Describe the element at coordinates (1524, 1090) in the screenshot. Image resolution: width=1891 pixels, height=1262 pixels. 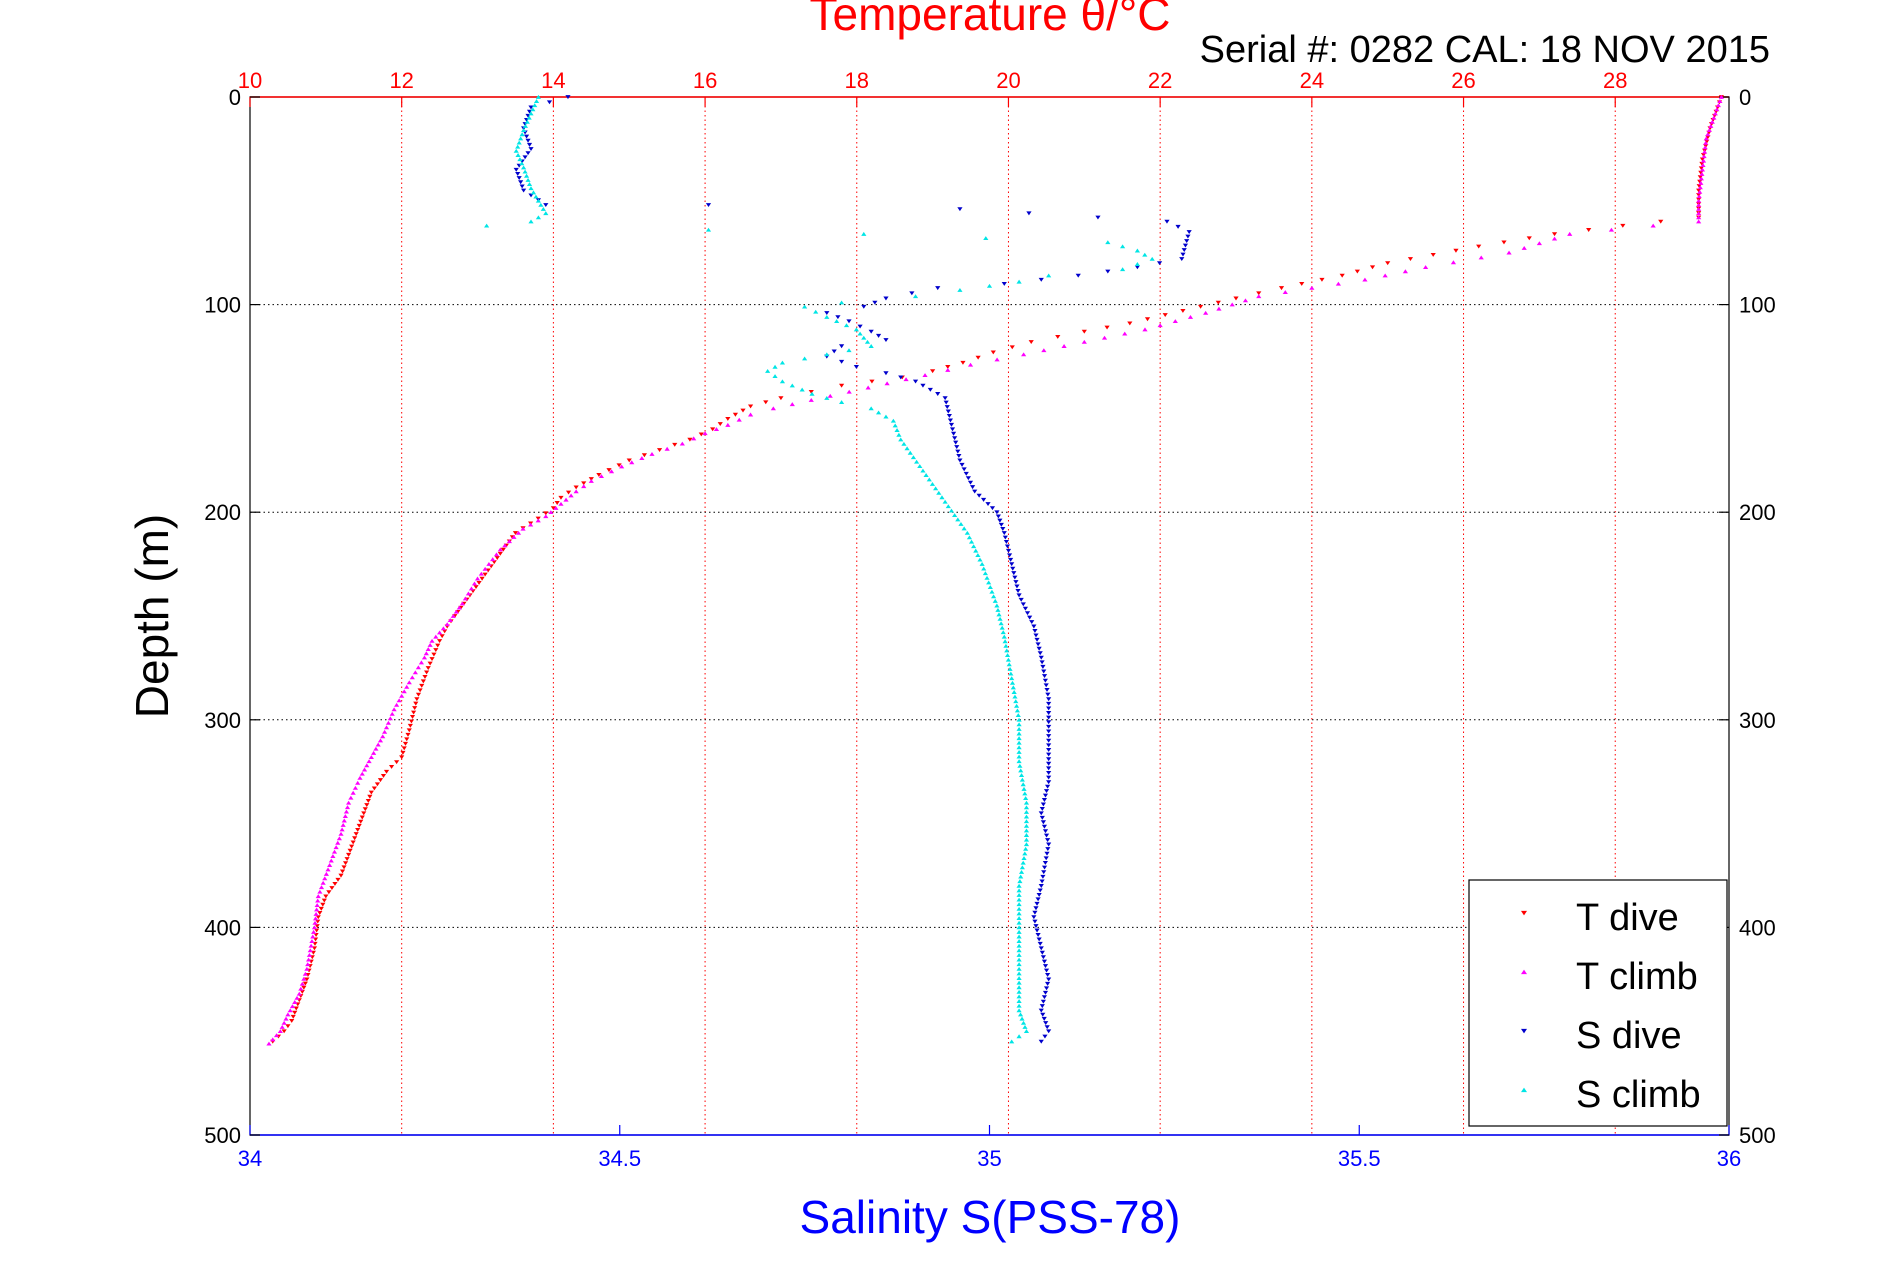
I see `legend-marker` at that location.